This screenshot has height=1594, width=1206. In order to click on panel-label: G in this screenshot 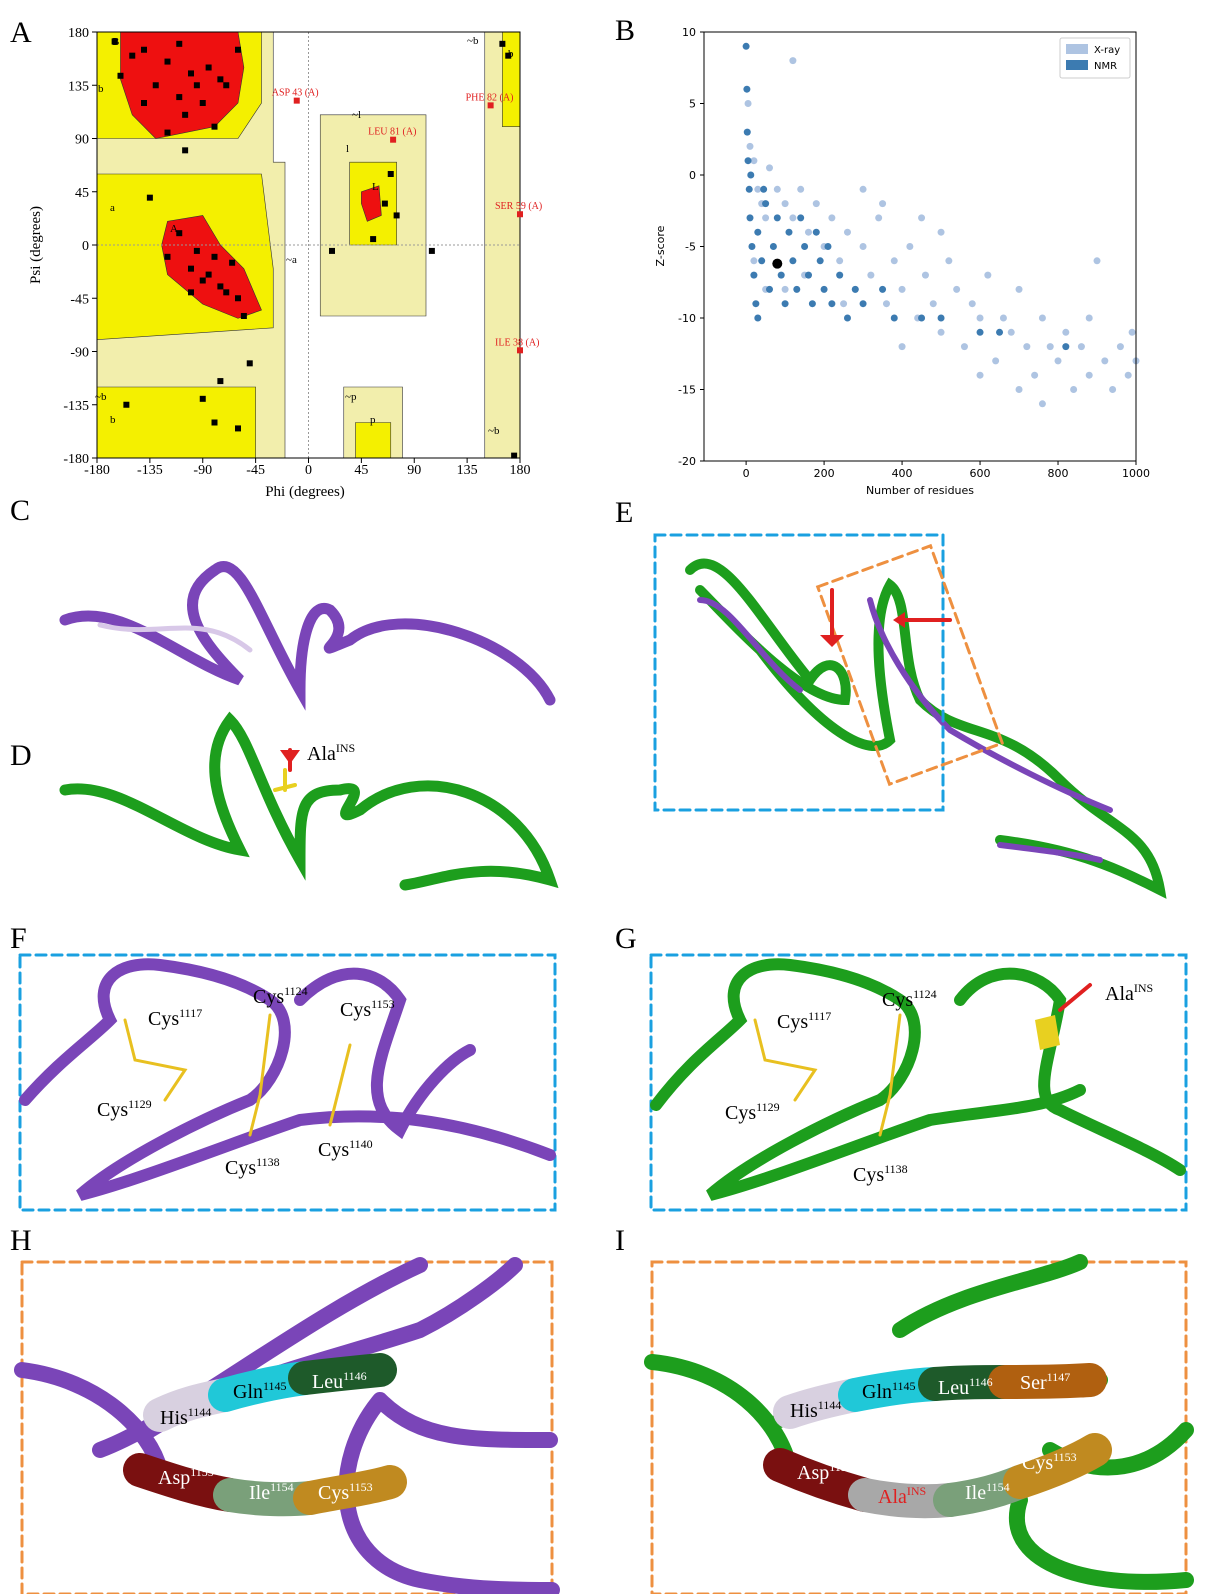, I will do `click(626, 938)`.